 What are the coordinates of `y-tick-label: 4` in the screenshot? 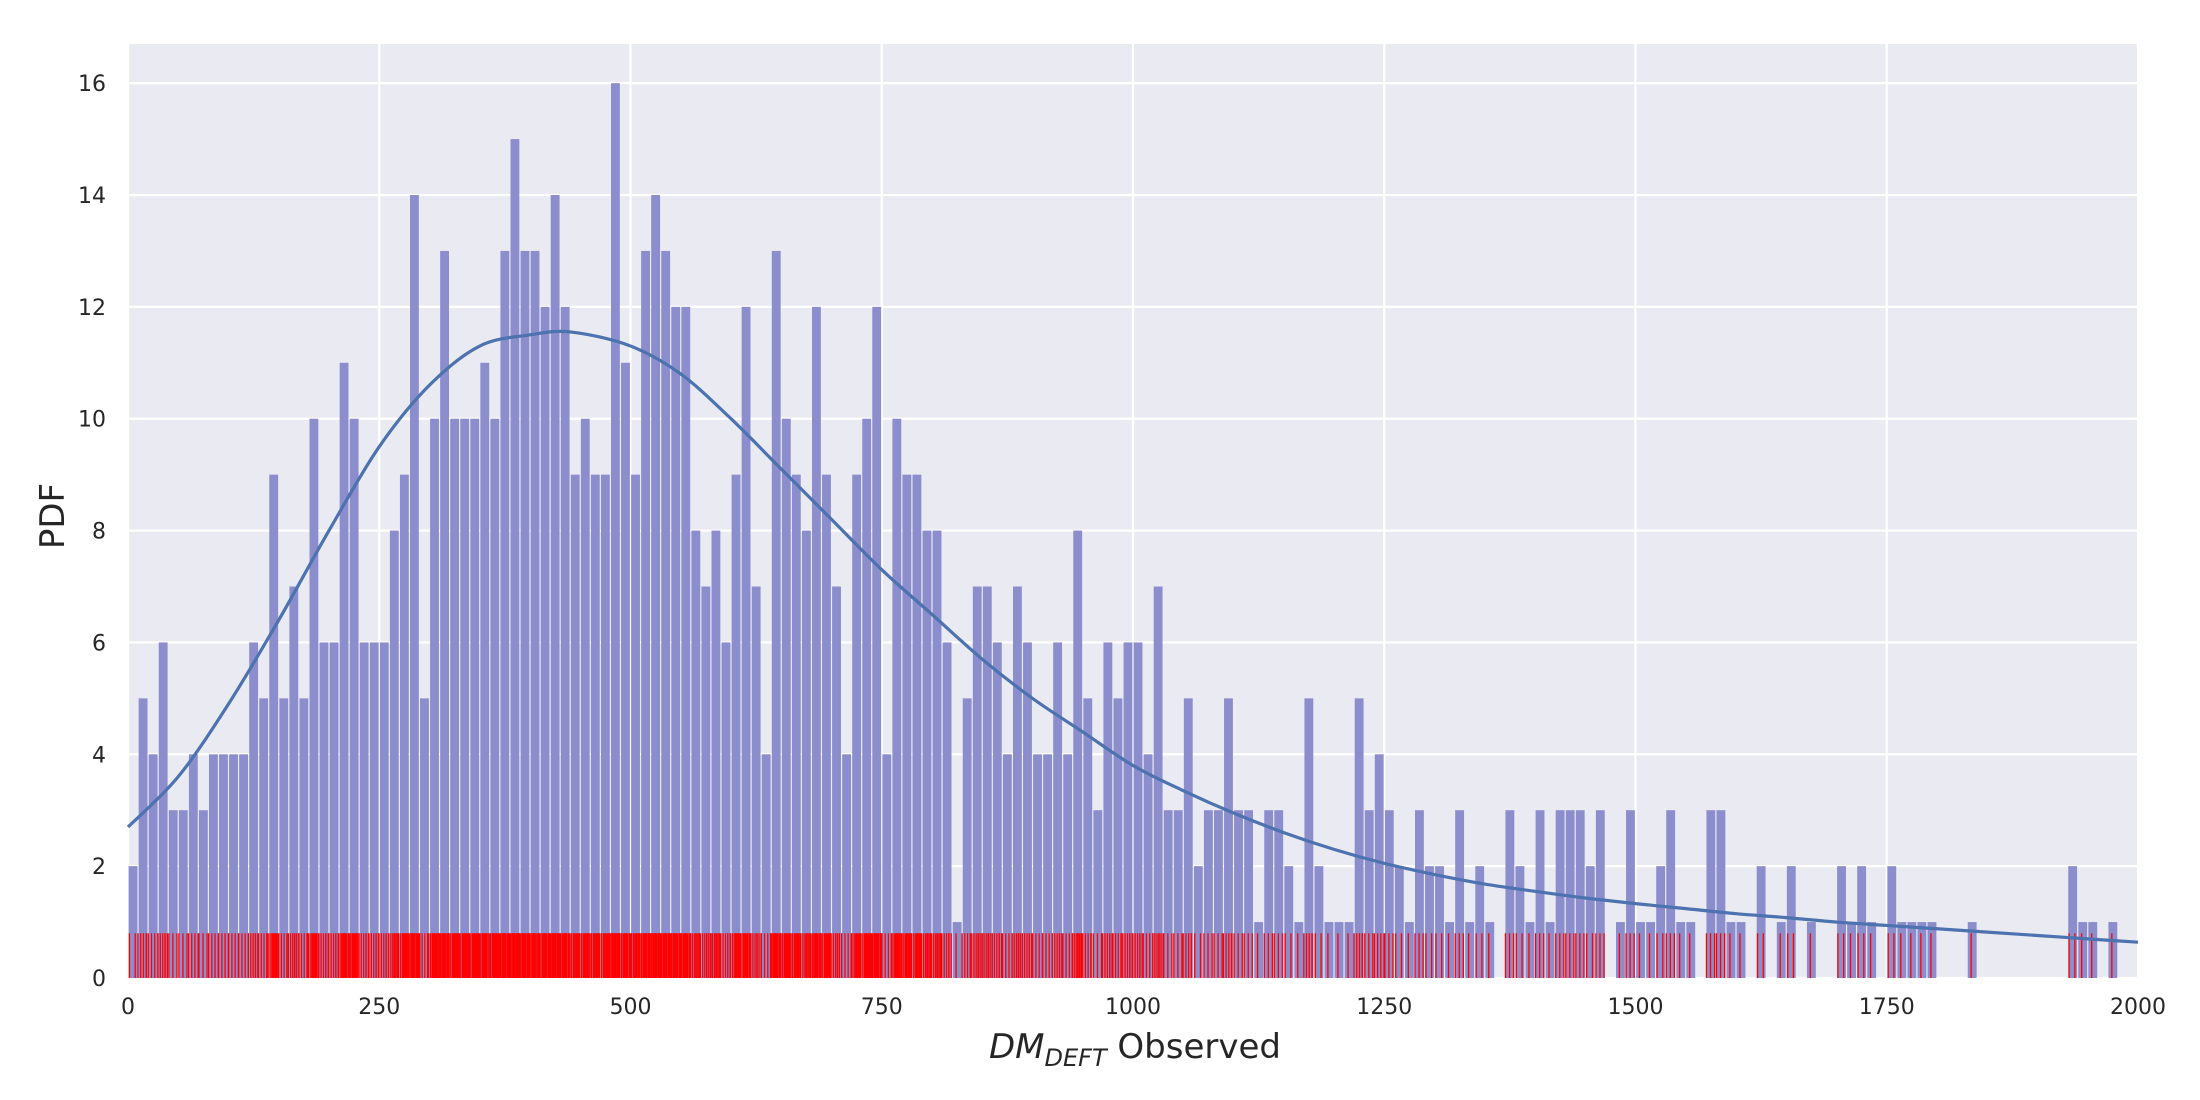 It's located at (99, 755).